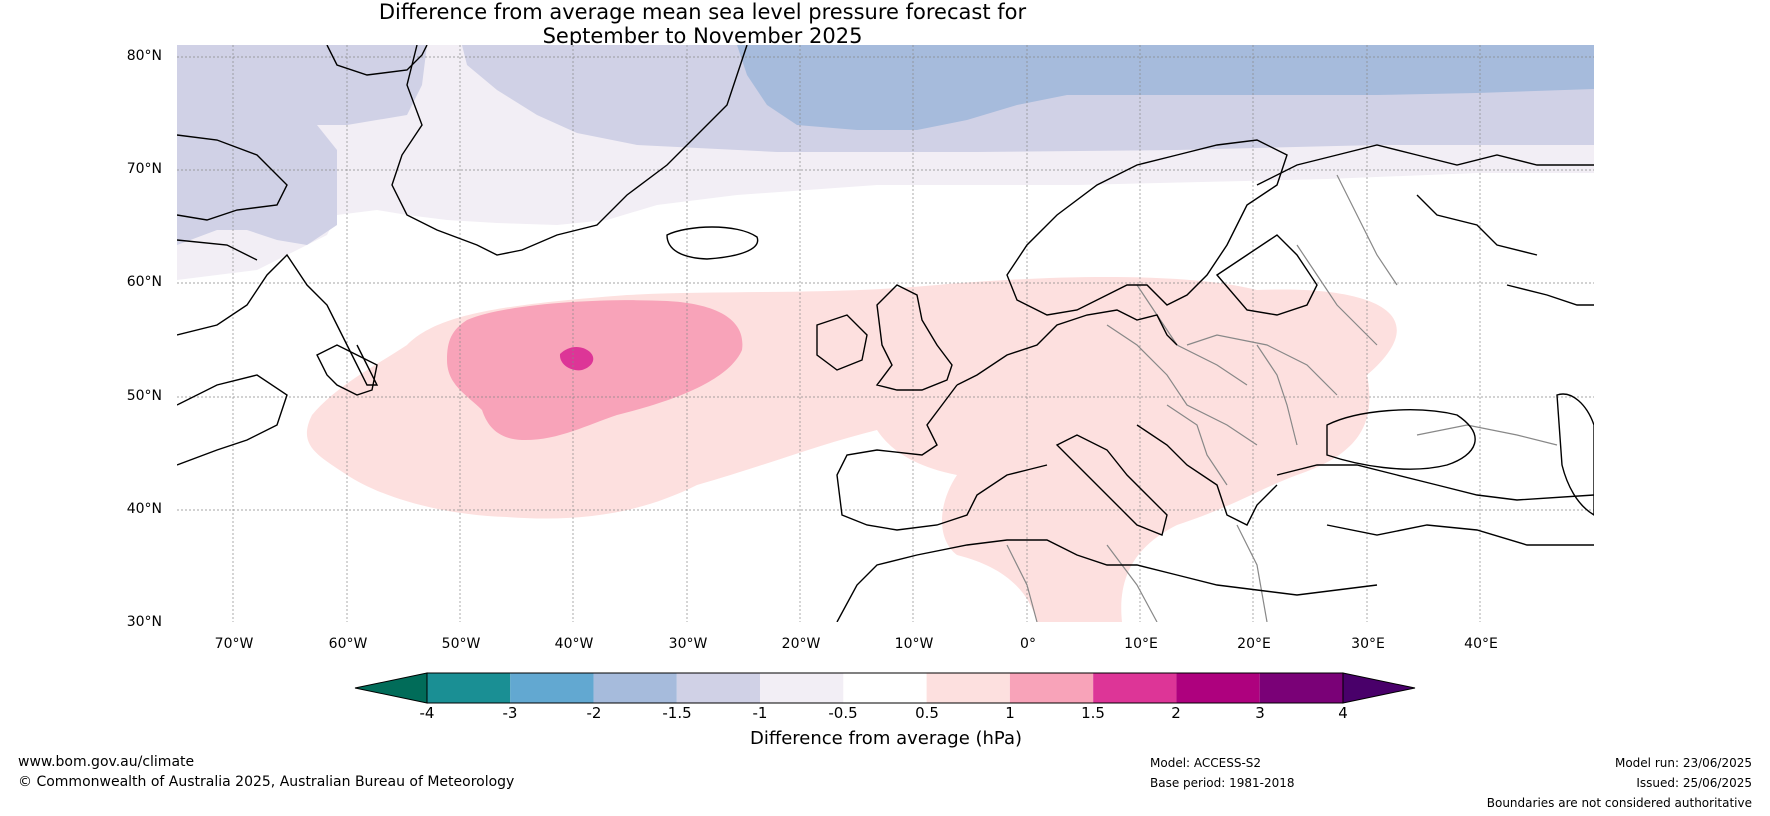  What do you see at coordinates (712, 243) in the screenshot?
I see `coast-iceland` at bounding box center [712, 243].